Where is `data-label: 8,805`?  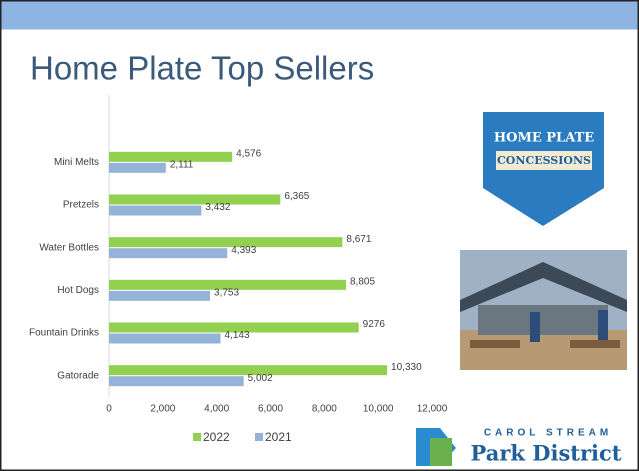
data-label: 8,805 is located at coordinates (362, 281).